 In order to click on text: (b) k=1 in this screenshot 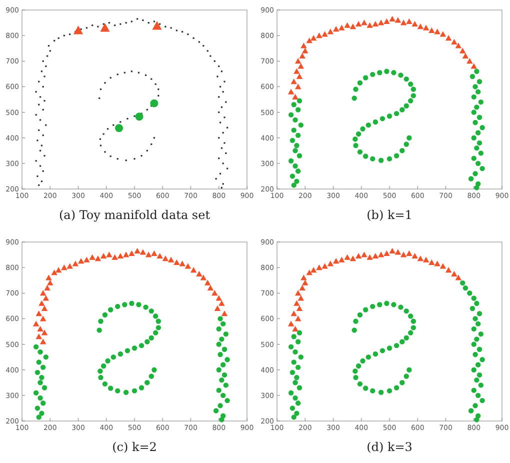, I will do `click(389, 215)`.